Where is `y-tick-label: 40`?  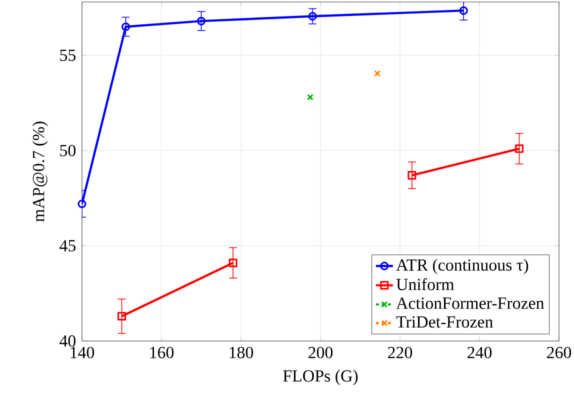 y-tick-label: 40 is located at coordinates (68, 341).